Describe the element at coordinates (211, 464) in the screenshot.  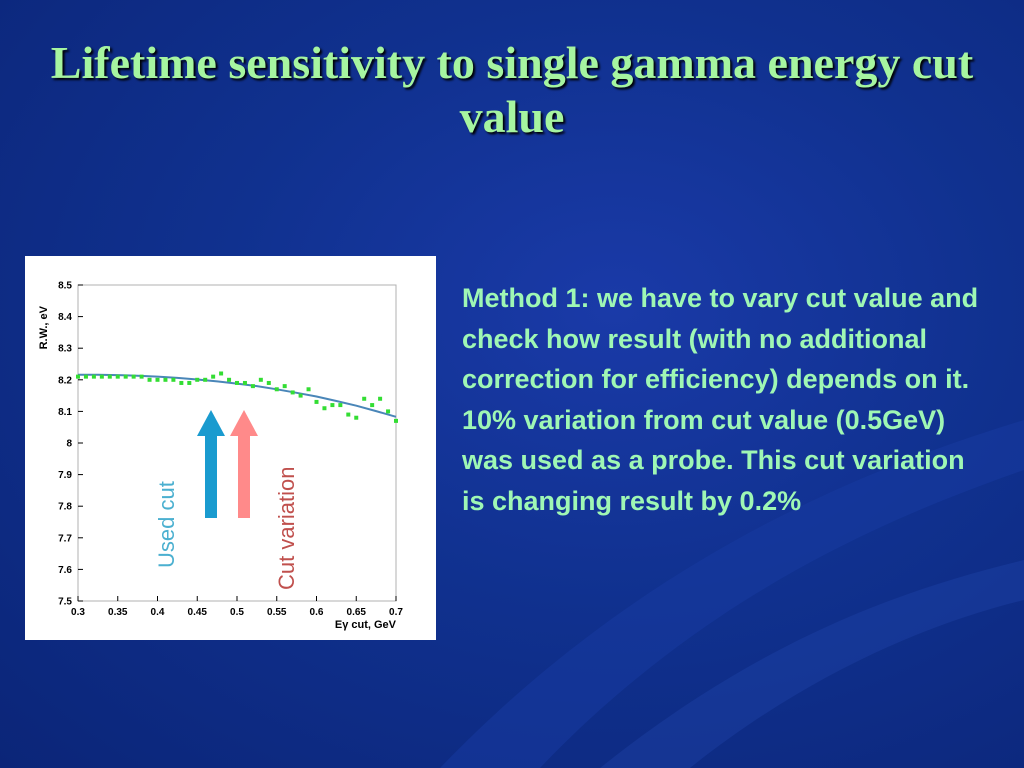
I see `used-cut-arrow` at that location.